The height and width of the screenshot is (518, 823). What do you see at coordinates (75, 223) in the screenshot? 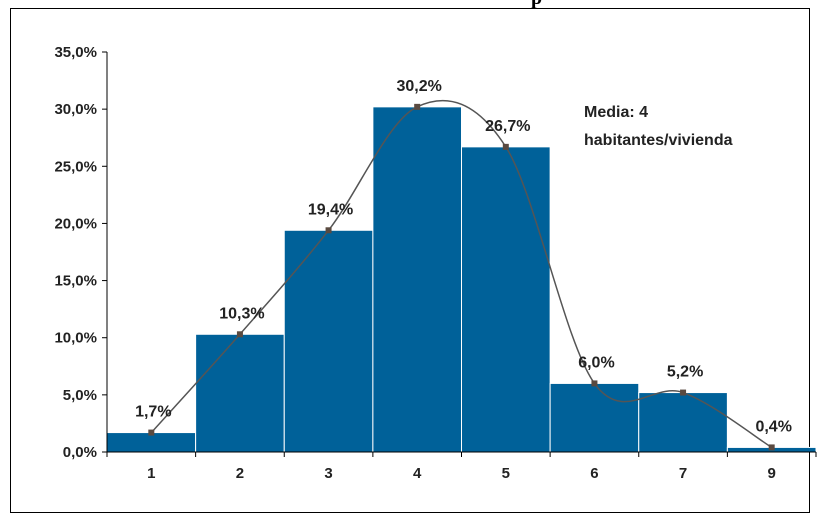
I see `y-tick-label: 20,0%` at bounding box center [75, 223].